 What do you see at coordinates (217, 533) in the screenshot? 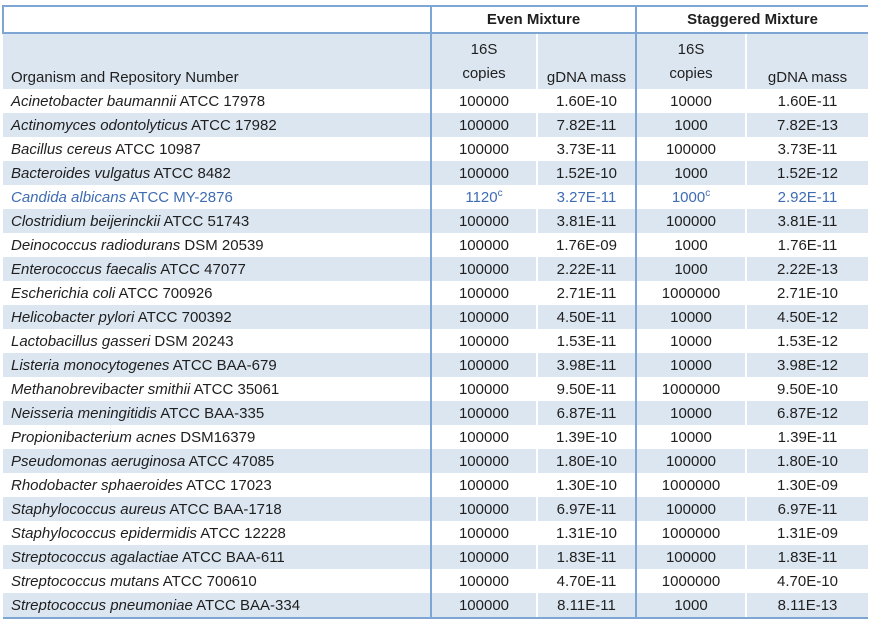
I see `organism-cell: Staphylococcus epidermidis ATCC 12228` at bounding box center [217, 533].